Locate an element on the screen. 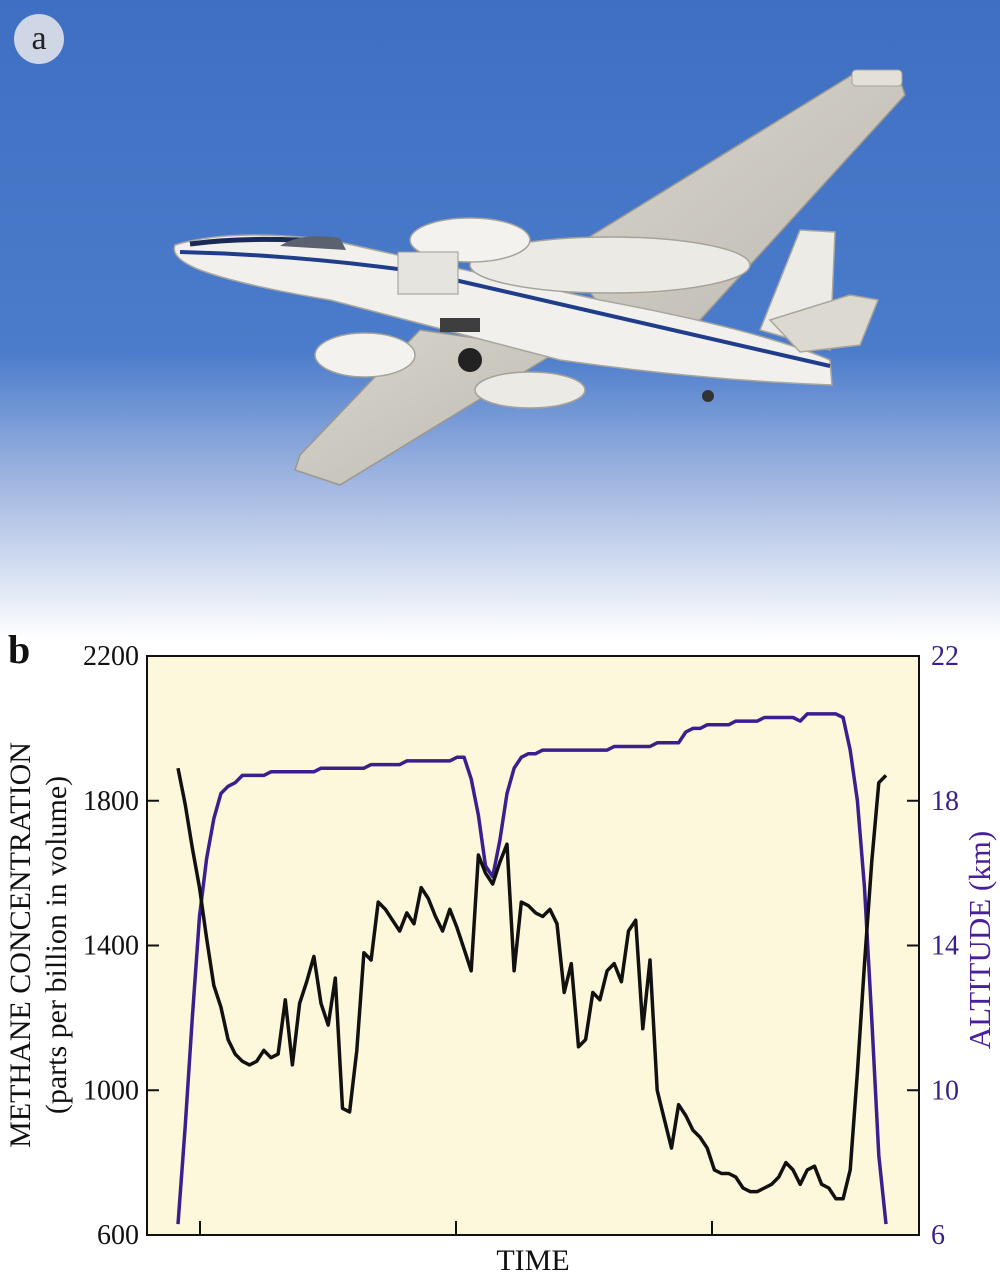  x-axis is located at coordinates (456, 1228).